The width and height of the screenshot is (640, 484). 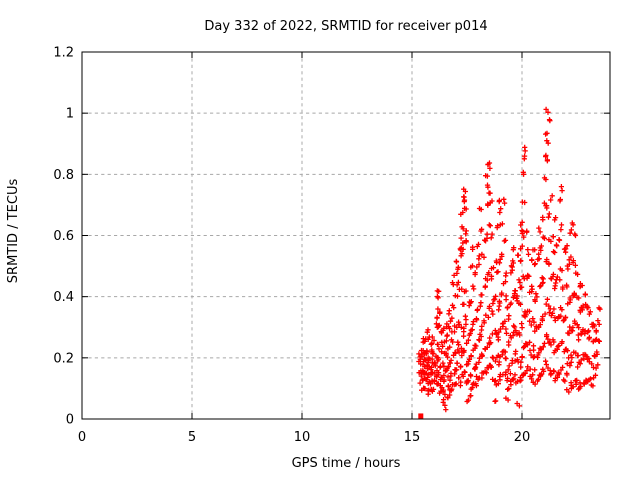 What do you see at coordinates (302, 437) in the screenshot?
I see `x-tick-label: 10` at bounding box center [302, 437].